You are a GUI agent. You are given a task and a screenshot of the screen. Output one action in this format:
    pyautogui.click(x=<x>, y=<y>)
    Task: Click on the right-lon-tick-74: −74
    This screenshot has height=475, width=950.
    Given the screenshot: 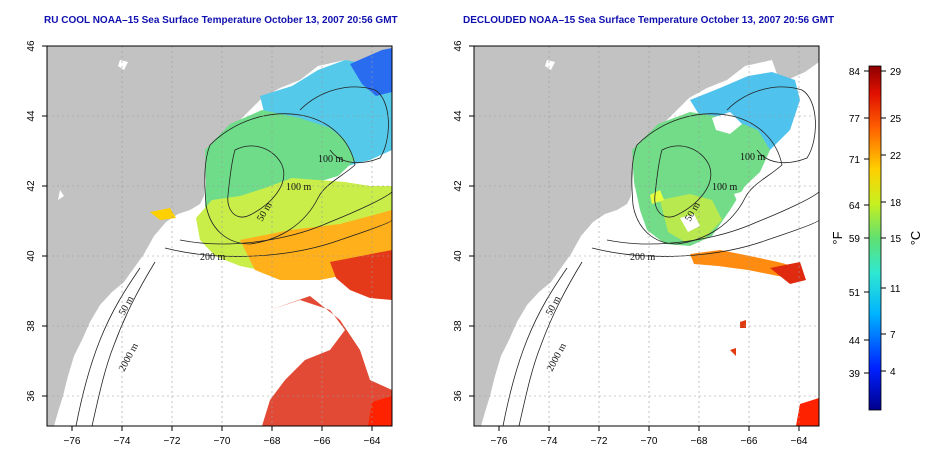 What is the action you would take?
    pyautogui.click(x=549, y=441)
    